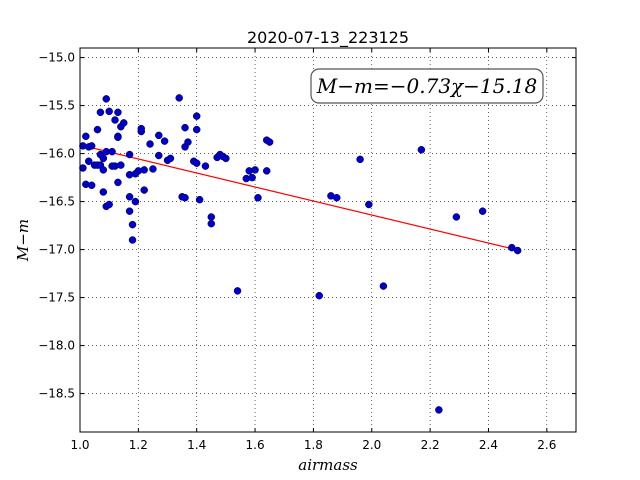 The height and width of the screenshot is (480, 640). I want to click on x-tick-label: 1.4, so click(196, 445).